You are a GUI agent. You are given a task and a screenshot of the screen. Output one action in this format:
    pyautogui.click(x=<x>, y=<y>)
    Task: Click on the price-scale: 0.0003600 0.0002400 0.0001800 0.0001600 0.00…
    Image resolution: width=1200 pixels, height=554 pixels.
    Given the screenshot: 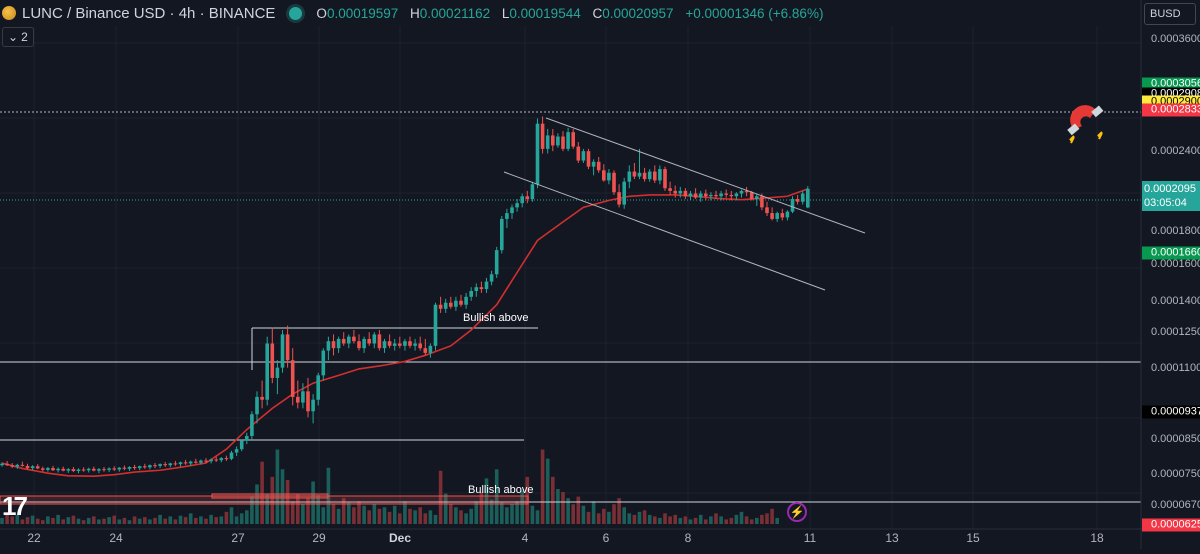 What is the action you would take?
    pyautogui.click(x=1170, y=279)
    